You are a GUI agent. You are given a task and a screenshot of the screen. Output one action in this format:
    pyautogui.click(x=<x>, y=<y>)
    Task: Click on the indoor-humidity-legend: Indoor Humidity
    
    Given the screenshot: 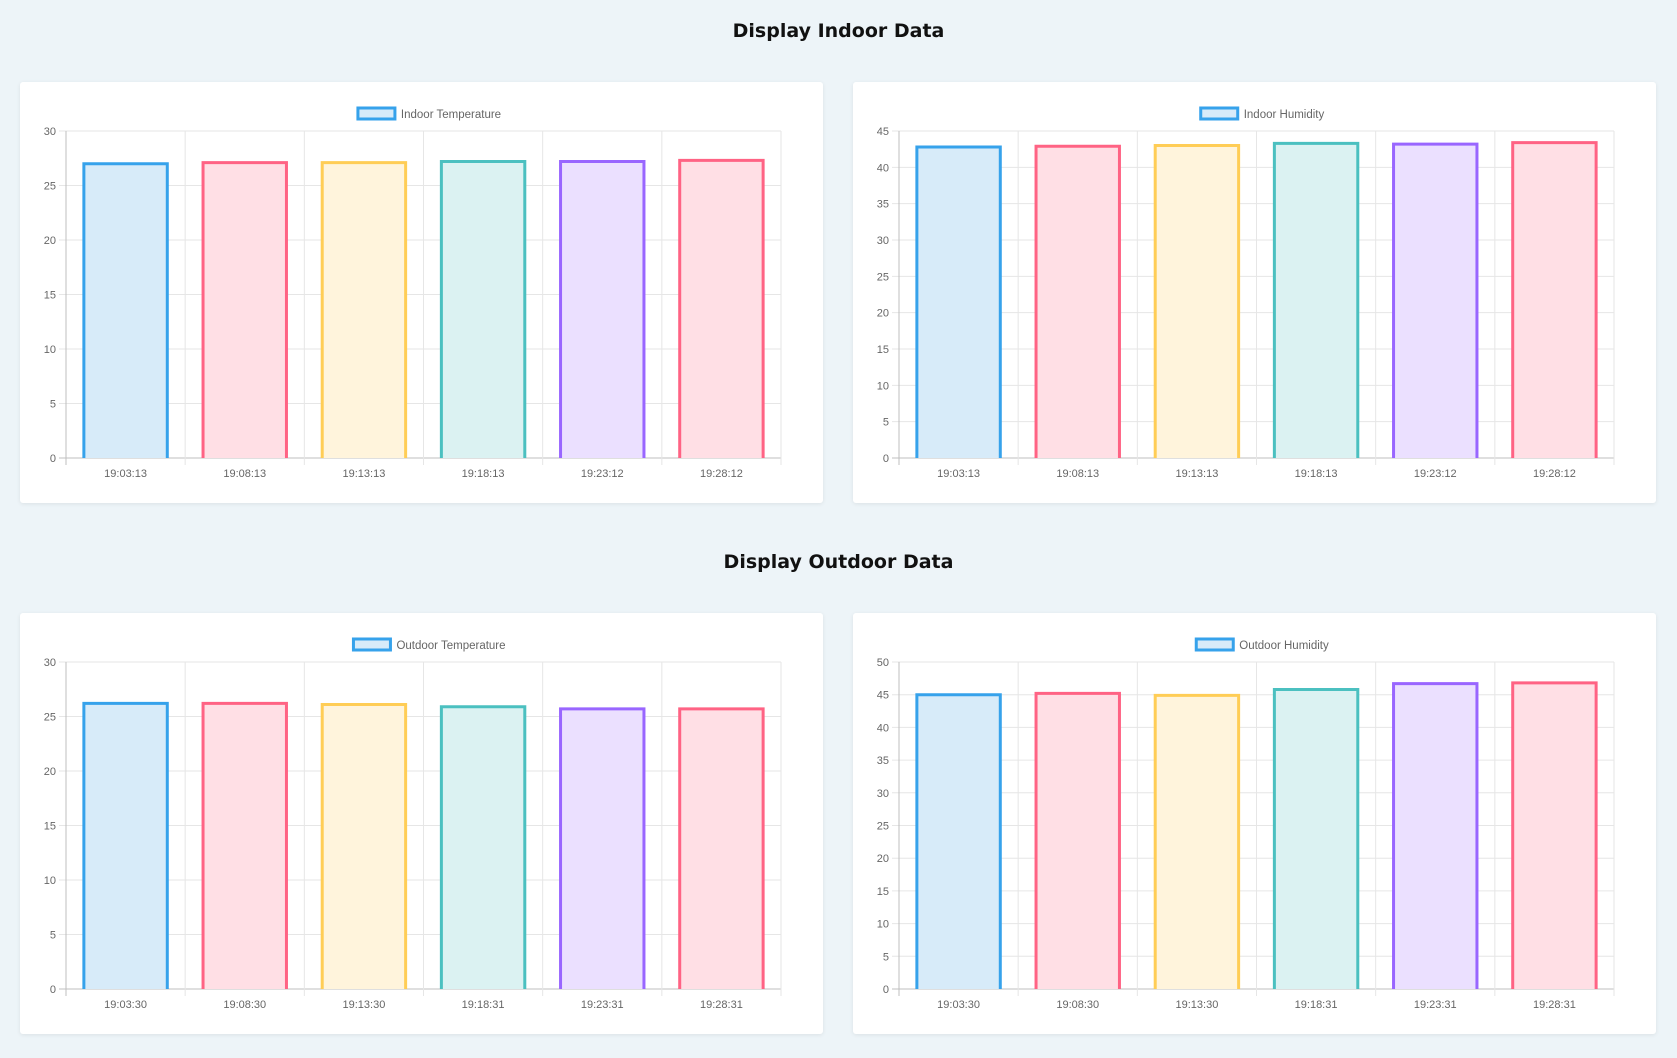 What is the action you would take?
    pyautogui.click(x=1262, y=113)
    